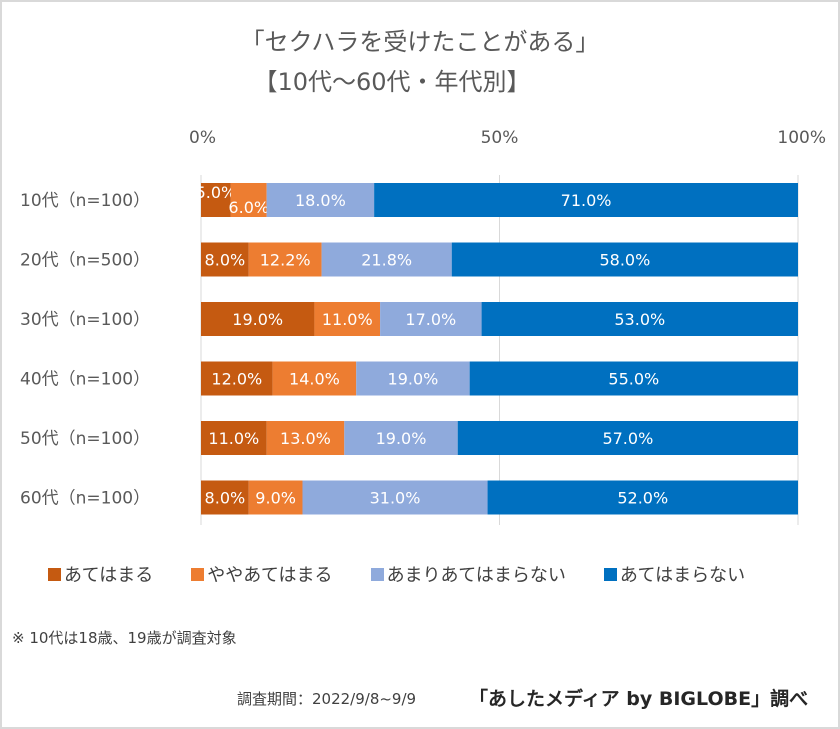 The height and width of the screenshot is (729, 840). I want to click on data-label: 13.0%, so click(305, 438).